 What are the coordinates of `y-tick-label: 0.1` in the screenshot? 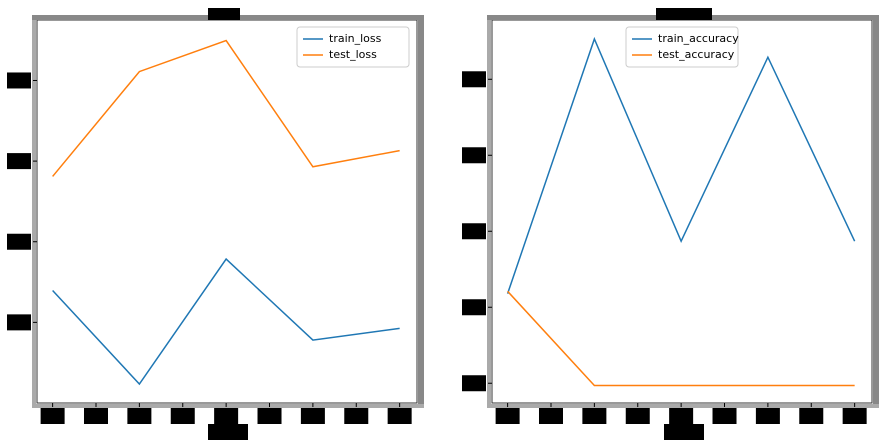 It's located at (477, 382).